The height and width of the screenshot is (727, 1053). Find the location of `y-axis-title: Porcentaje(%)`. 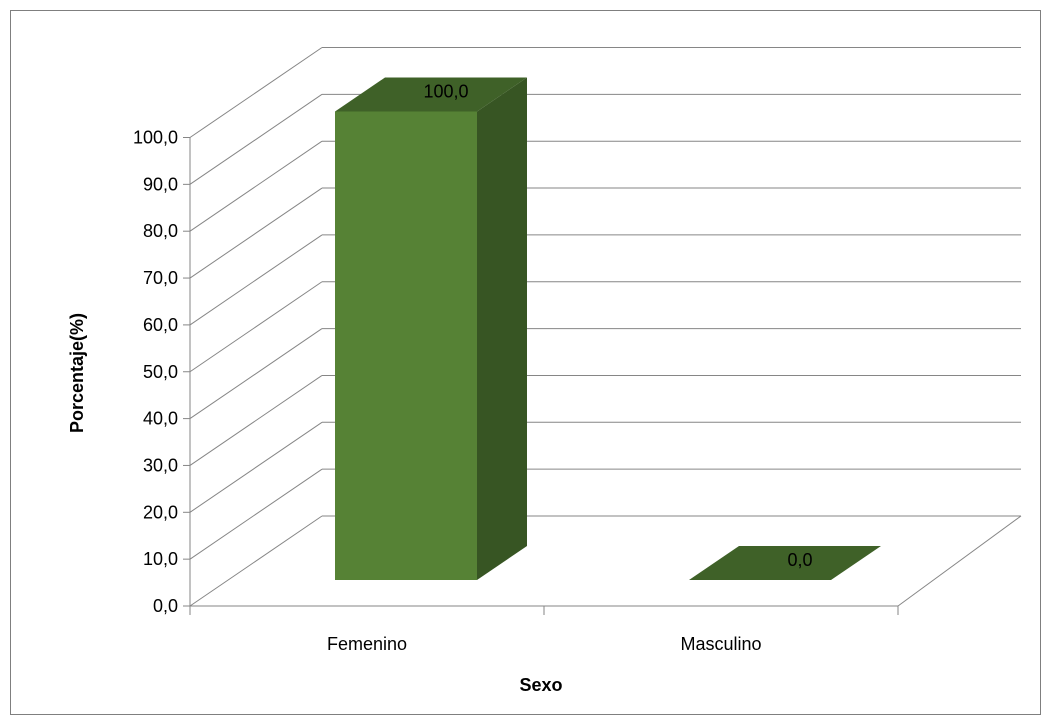

y-axis-title: Porcentaje(%) is located at coordinates (77, 373).